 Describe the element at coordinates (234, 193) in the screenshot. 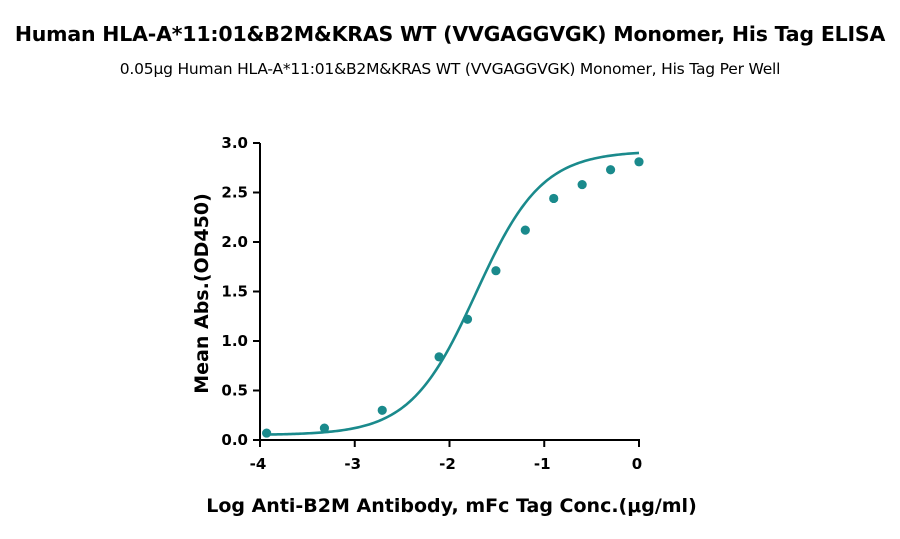

I see `y-tick-label: 2.5` at that location.